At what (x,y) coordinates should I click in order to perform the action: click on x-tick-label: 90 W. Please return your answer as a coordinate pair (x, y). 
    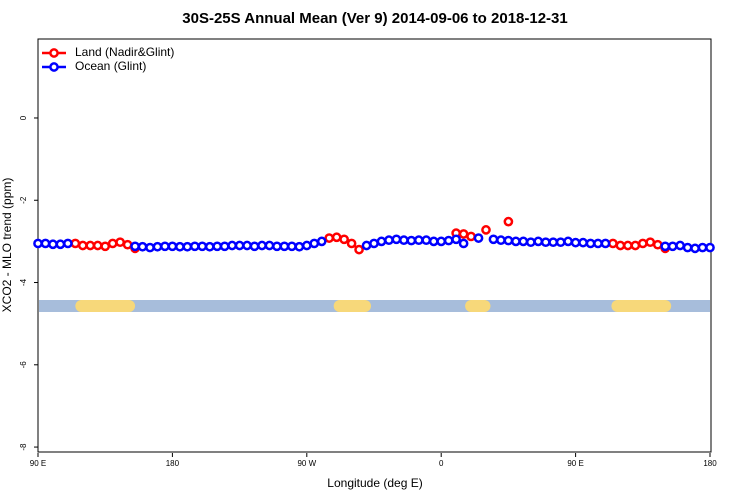
    Looking at the image, I should click on (306, 463).